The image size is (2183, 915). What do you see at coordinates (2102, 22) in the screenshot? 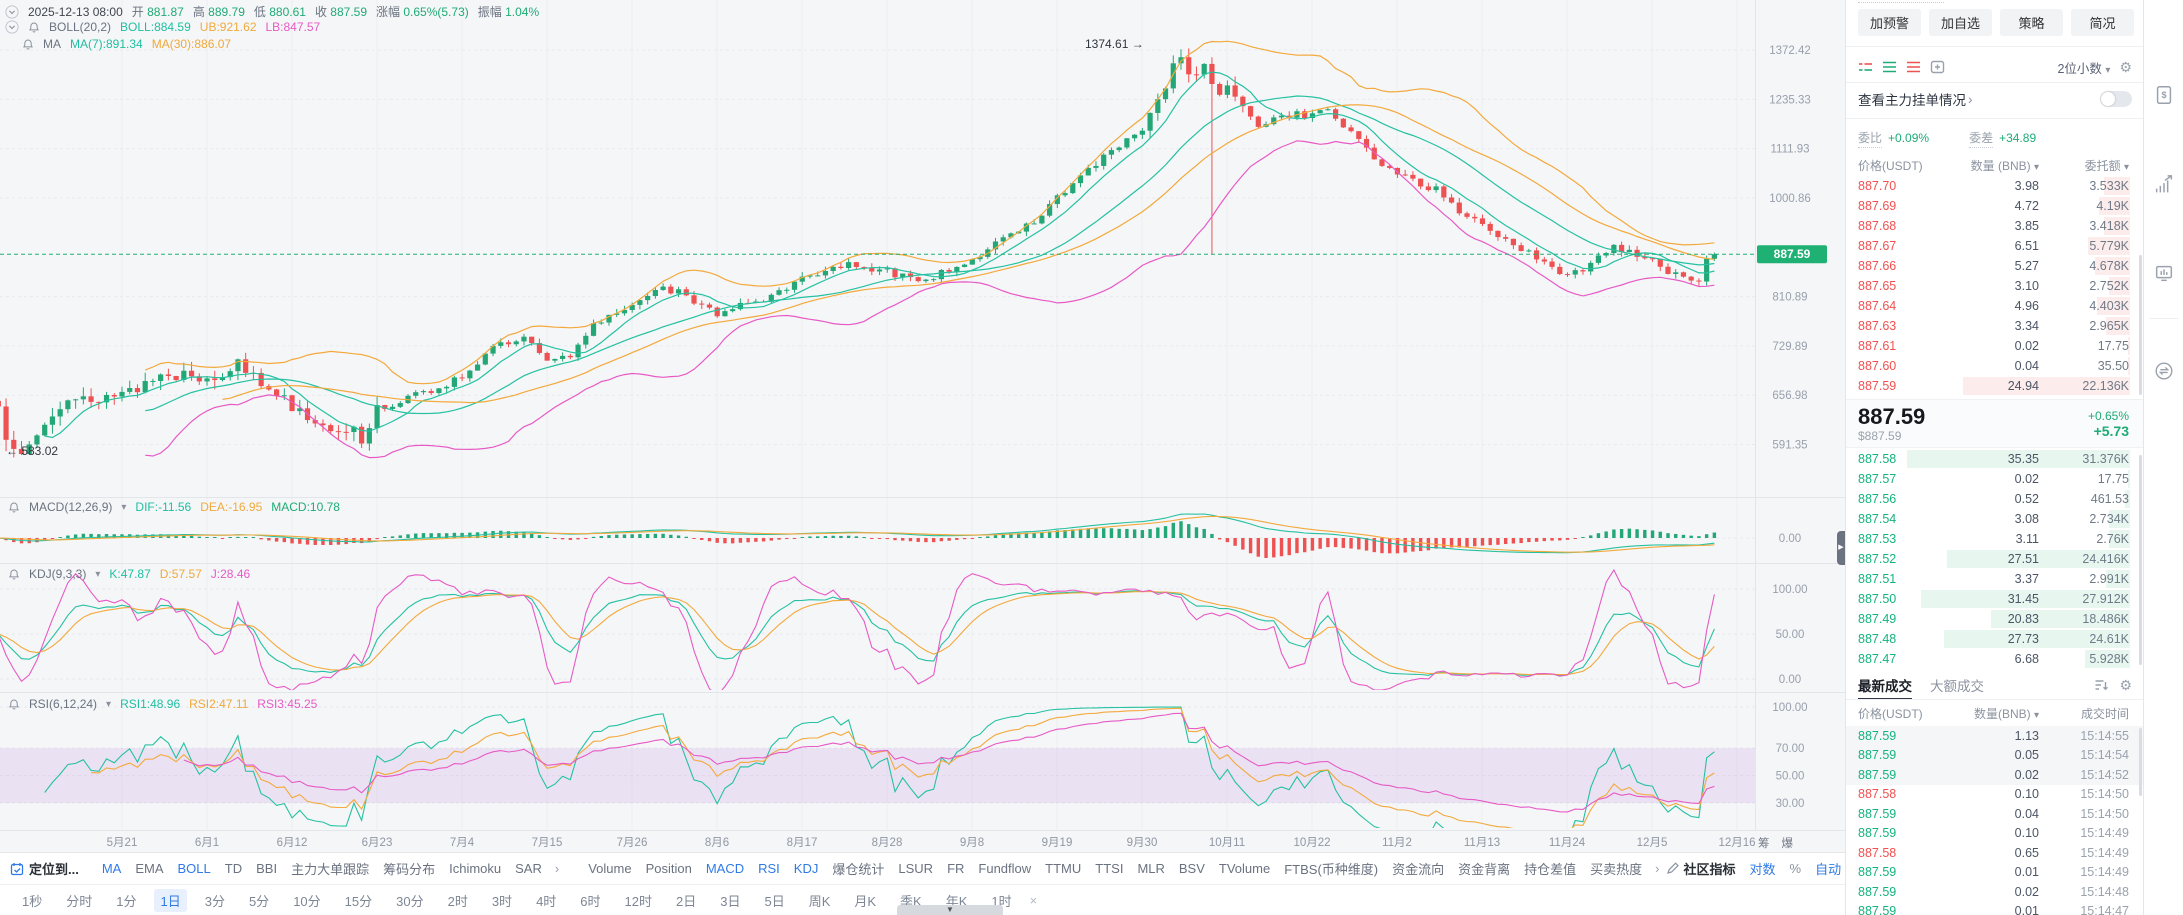
I see `action-简况: 简况` at bounding box center [2102, 22].